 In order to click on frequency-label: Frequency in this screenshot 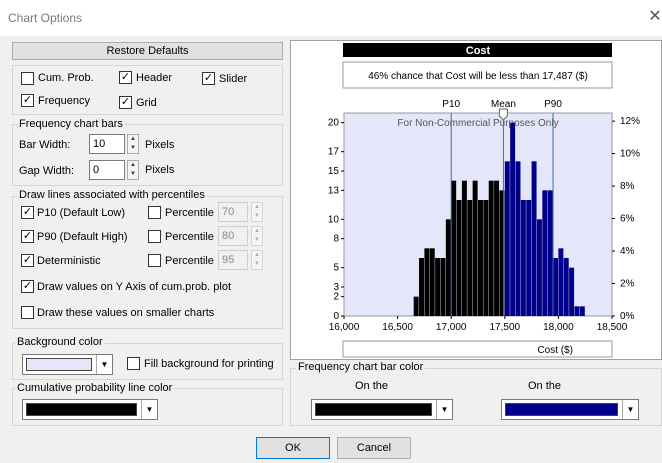, I will do `click(64, 101)`.